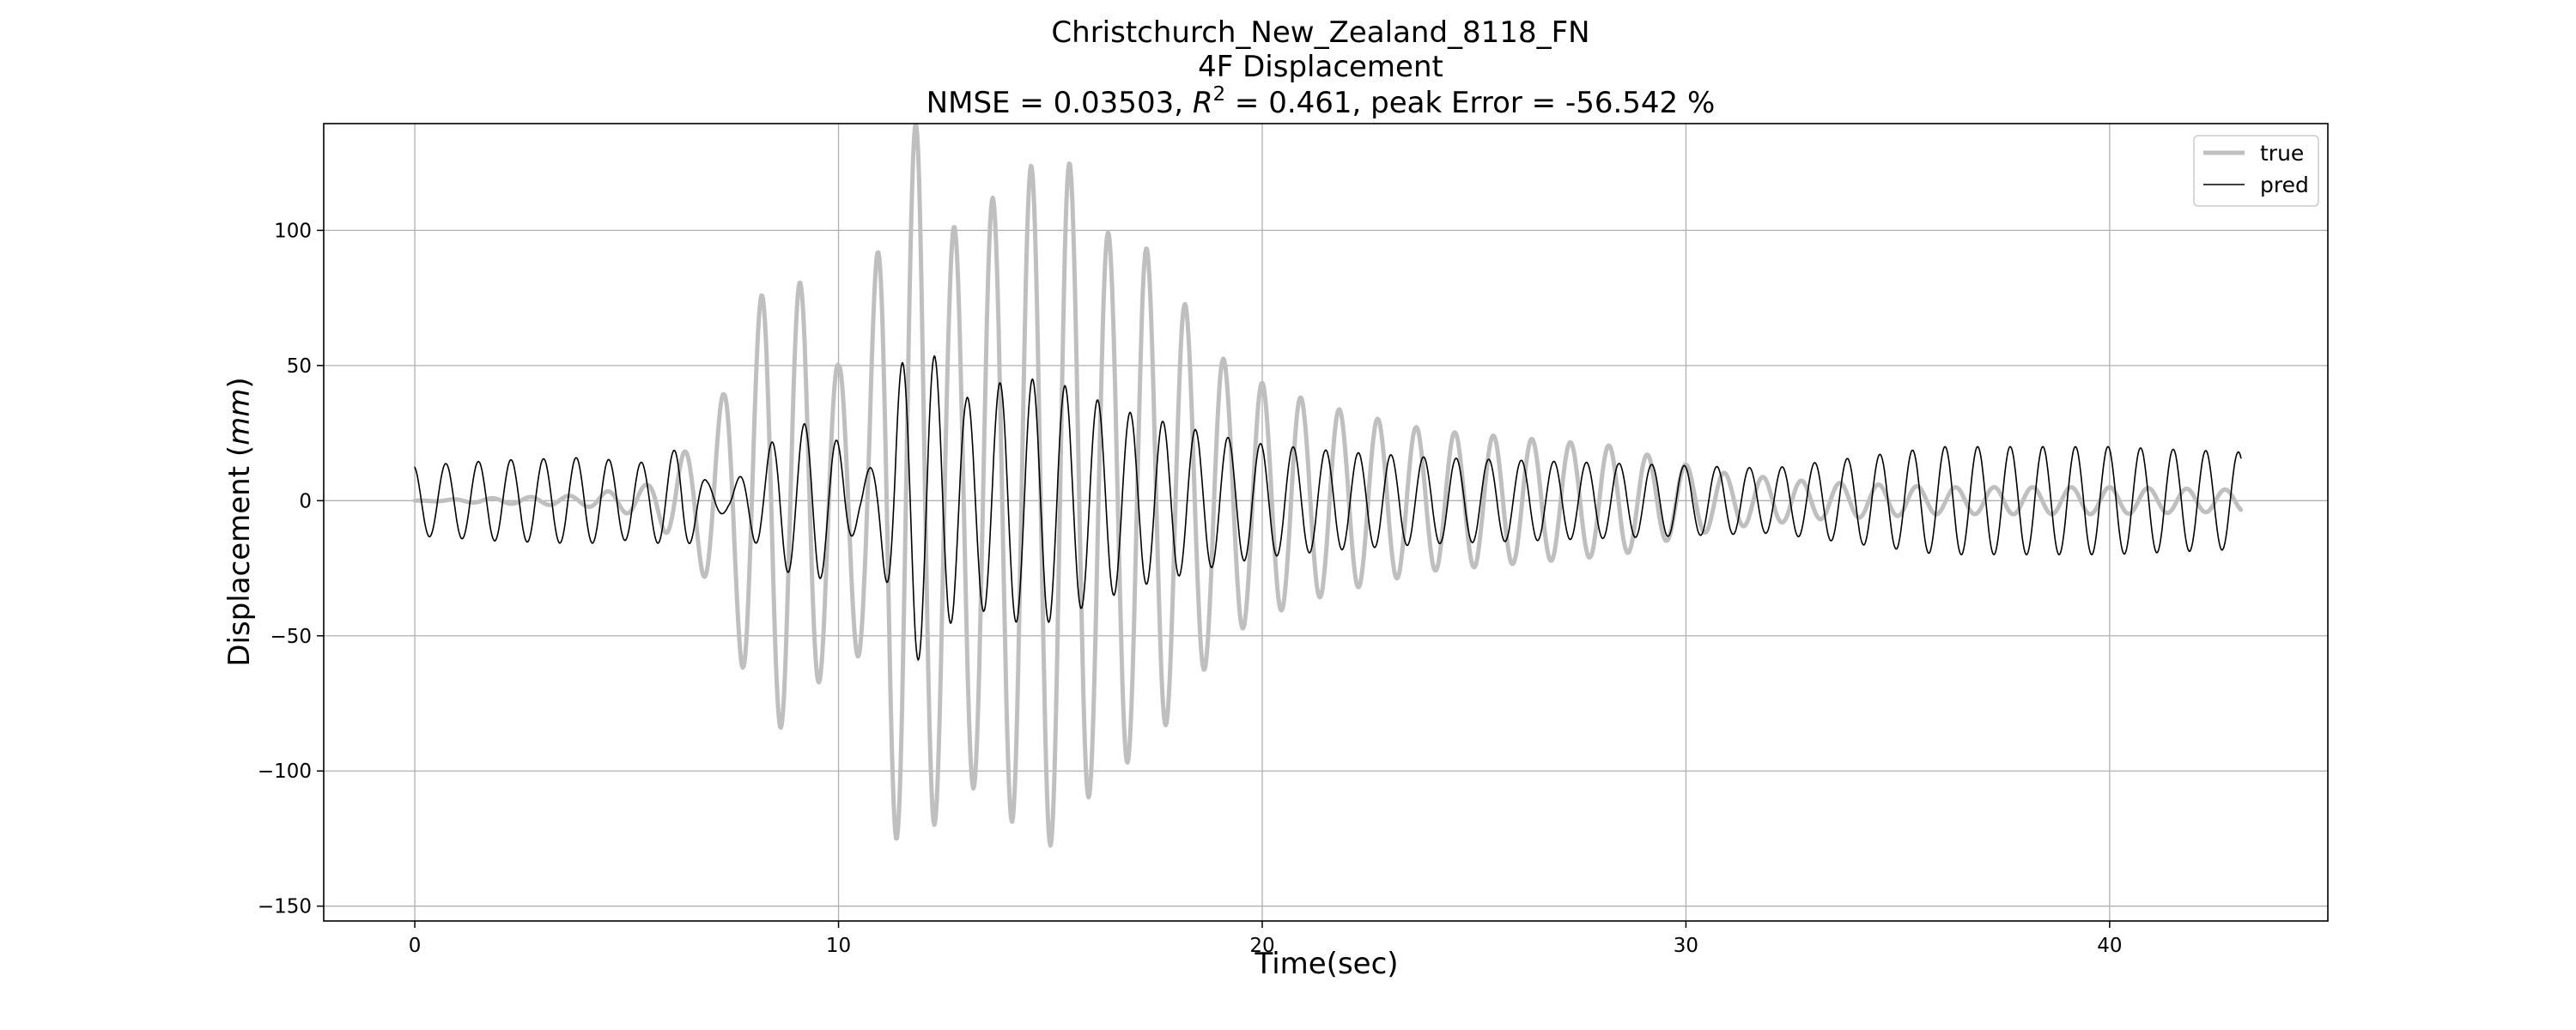 This screenshot has height=1030, width=2576. What do you see at coordinates (415, 946) in the screenshot?
I see `x-tick-label: 0` at bounding box center [415, 946].